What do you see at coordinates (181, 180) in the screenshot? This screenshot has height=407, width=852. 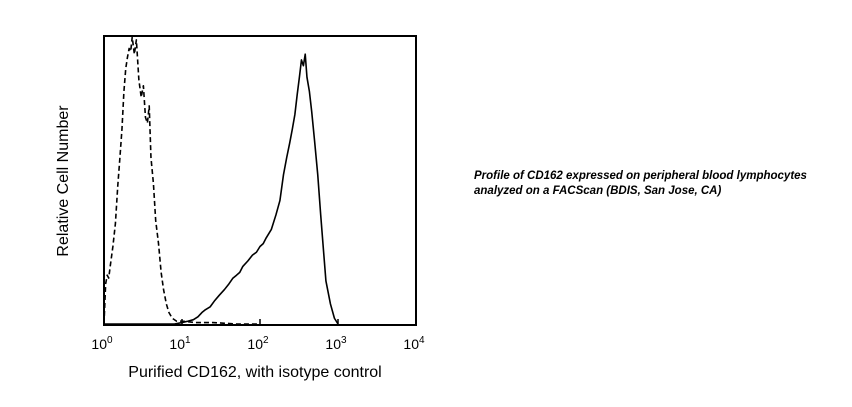 I see `isotype-control-histogram` at bounding box center [181, 180].